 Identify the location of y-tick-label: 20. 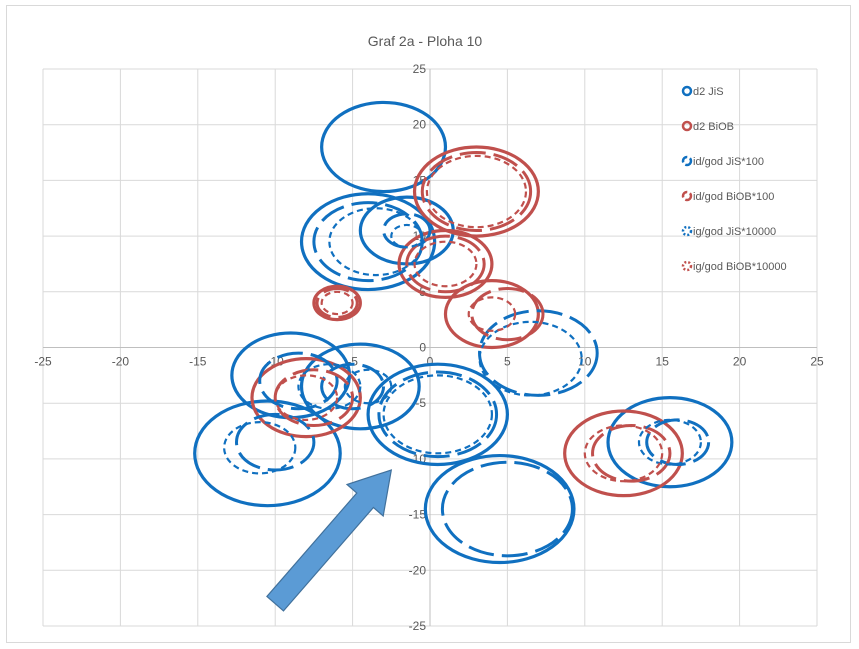
(420, 125).